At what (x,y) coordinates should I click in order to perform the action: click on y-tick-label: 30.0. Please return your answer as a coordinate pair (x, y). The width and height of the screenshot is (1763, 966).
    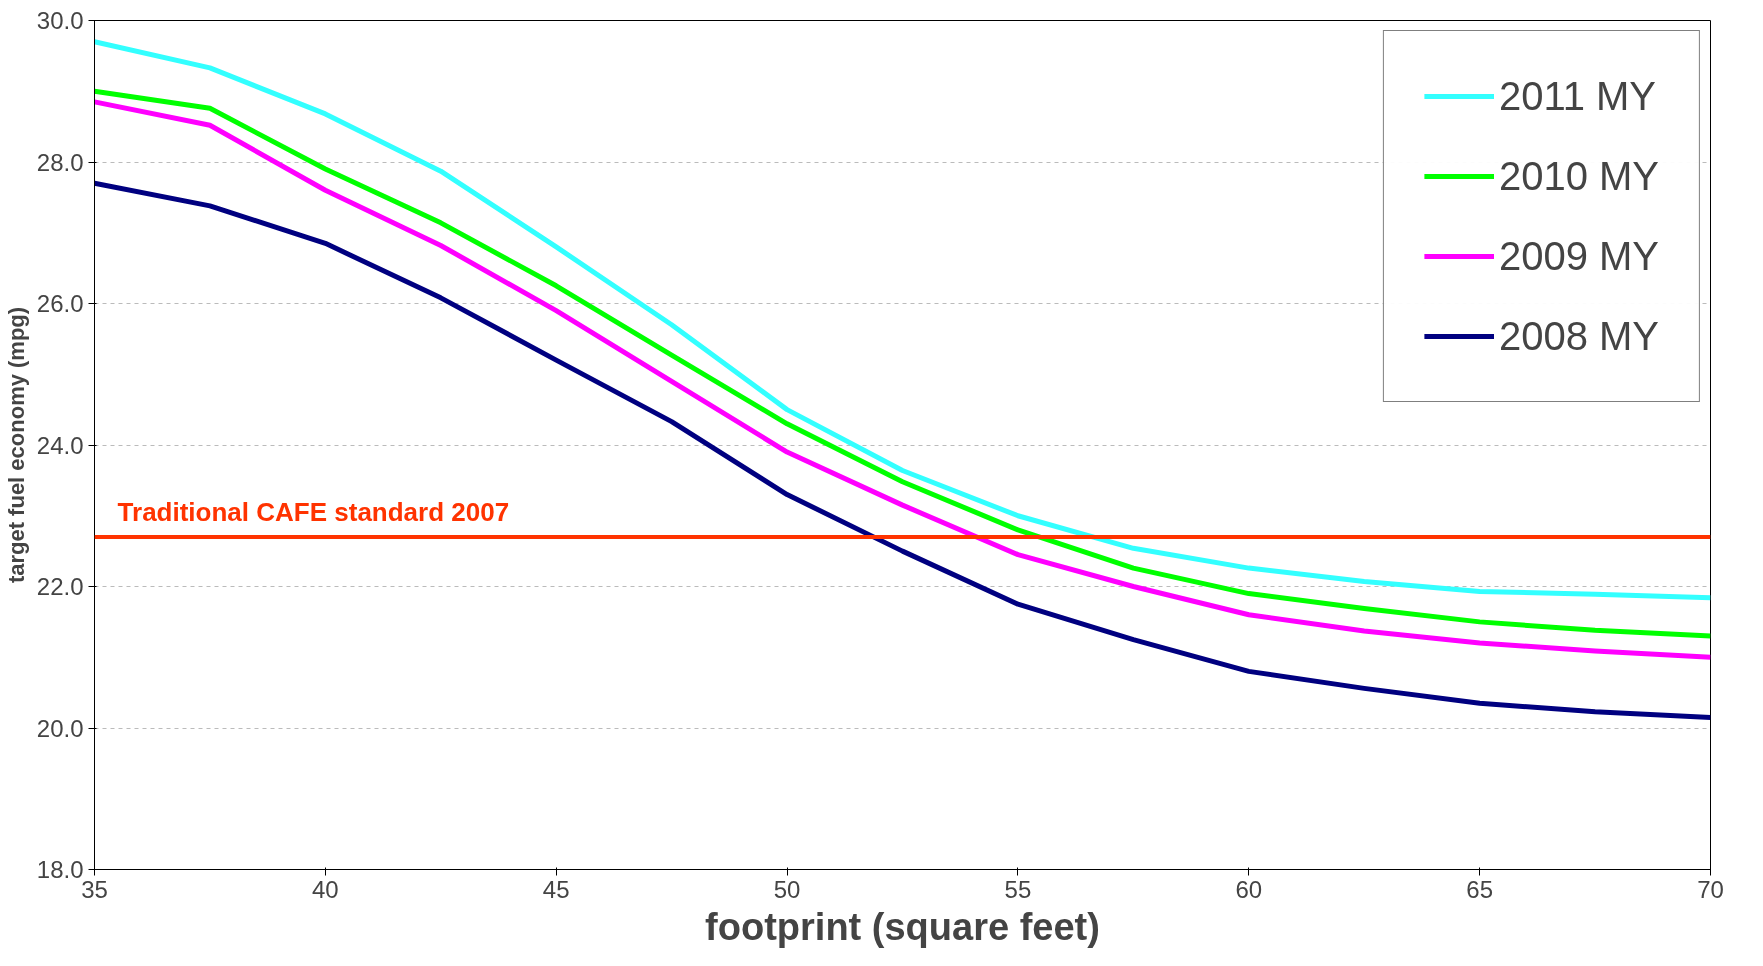
    Looking at the image, I should click on (60, 20).